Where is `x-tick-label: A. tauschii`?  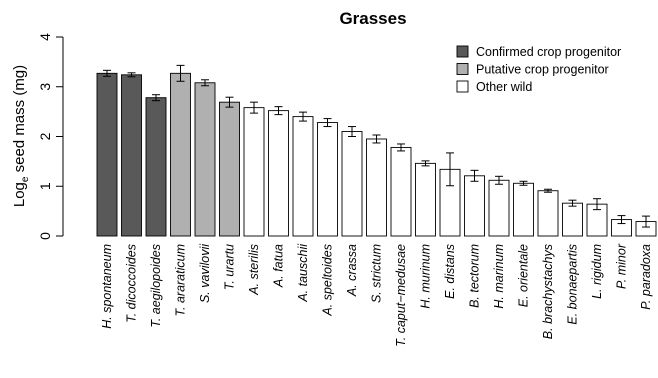 x-tick-label: A. tauschii is located at coordinates (303, 273).